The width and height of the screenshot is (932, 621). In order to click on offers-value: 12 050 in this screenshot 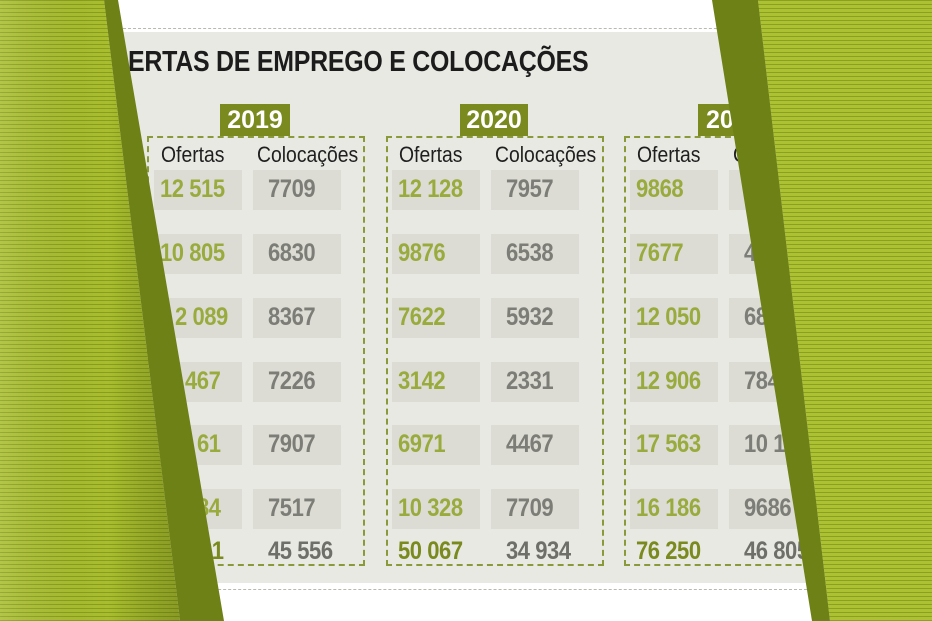, I will do `click(668, 317)`.